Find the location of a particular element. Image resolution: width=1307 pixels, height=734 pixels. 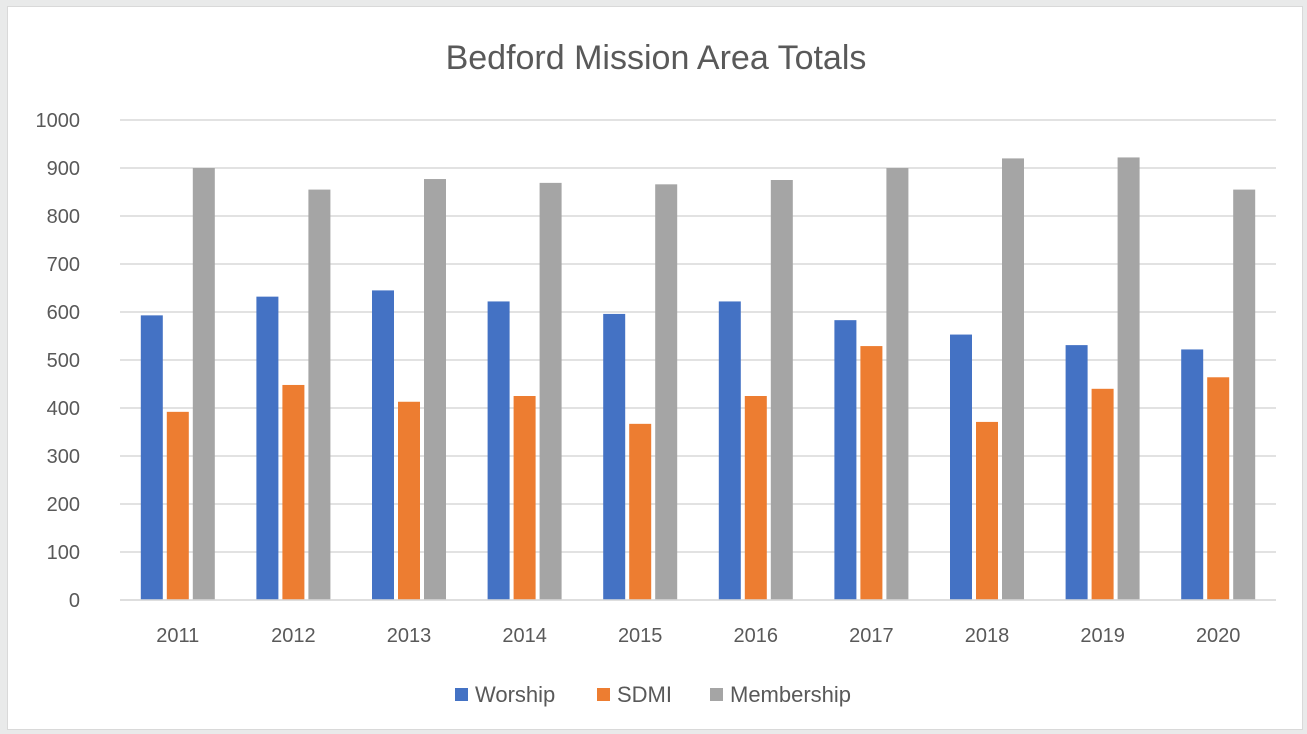

bar-worship-2011 is located at coordinates (151, 457).